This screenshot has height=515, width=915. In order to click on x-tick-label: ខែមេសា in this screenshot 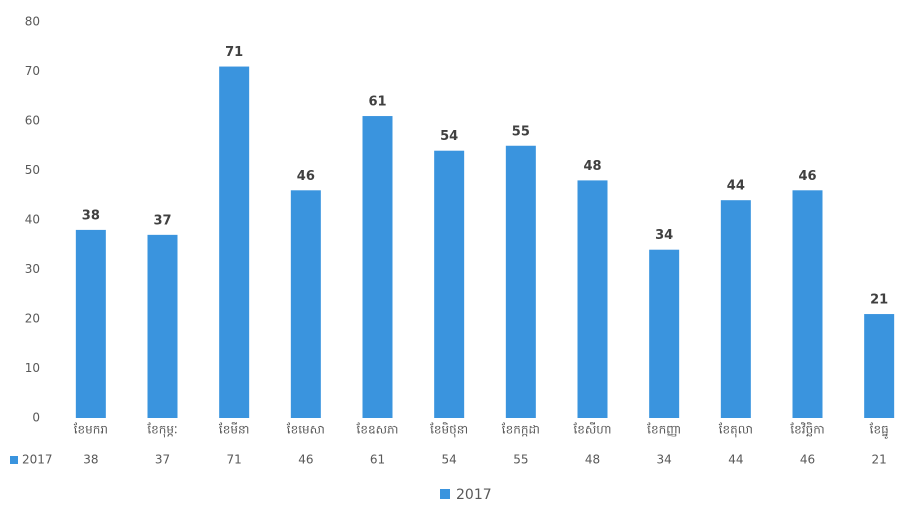, I will do `click(306, 429)`.